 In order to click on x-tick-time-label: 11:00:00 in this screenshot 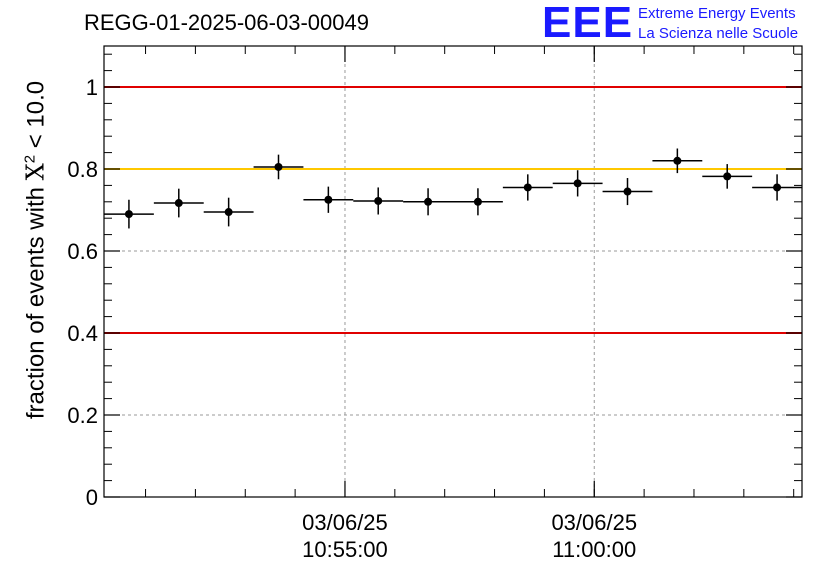, I will do `click(594, 549)`.